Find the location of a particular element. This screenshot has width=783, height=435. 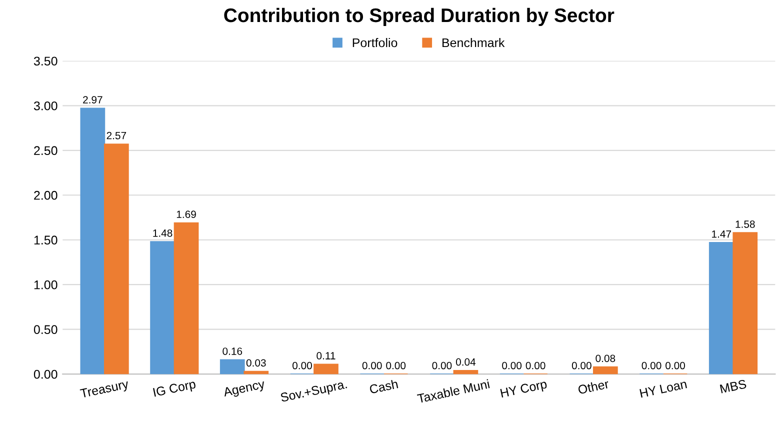

data-label: 1.48 is located at coordinates (162, 233).